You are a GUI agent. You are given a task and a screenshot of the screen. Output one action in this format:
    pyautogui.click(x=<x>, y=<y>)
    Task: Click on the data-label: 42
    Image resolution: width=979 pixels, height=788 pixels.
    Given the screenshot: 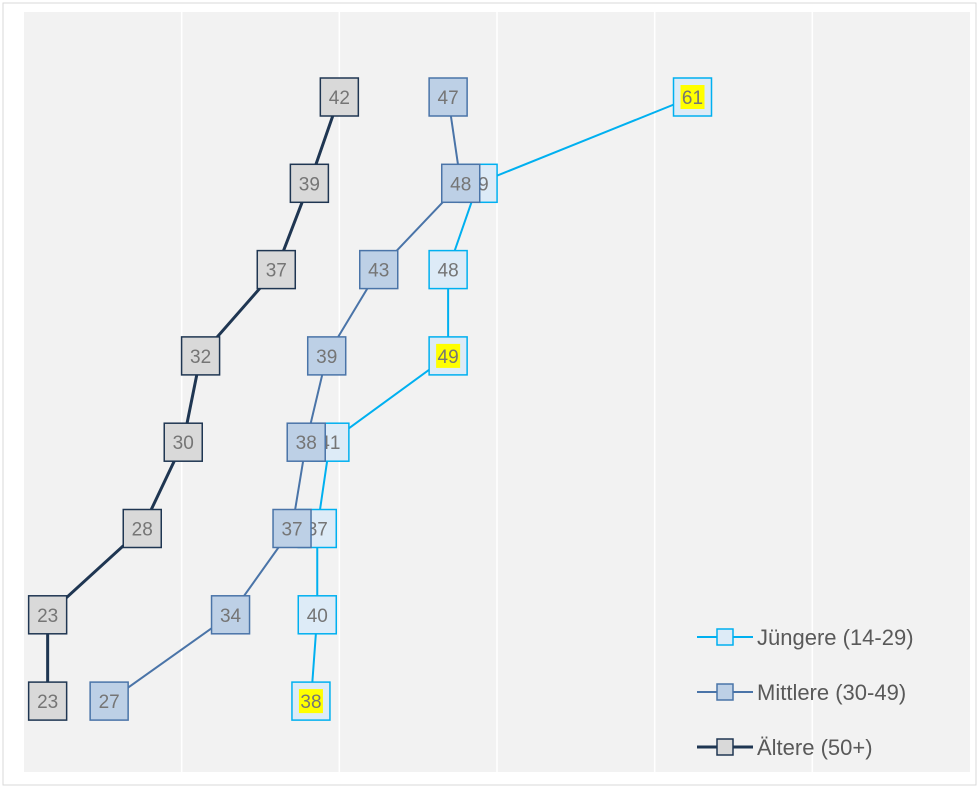 What is the action you would take?
    pyautogui.click(x=339, y=98)
    